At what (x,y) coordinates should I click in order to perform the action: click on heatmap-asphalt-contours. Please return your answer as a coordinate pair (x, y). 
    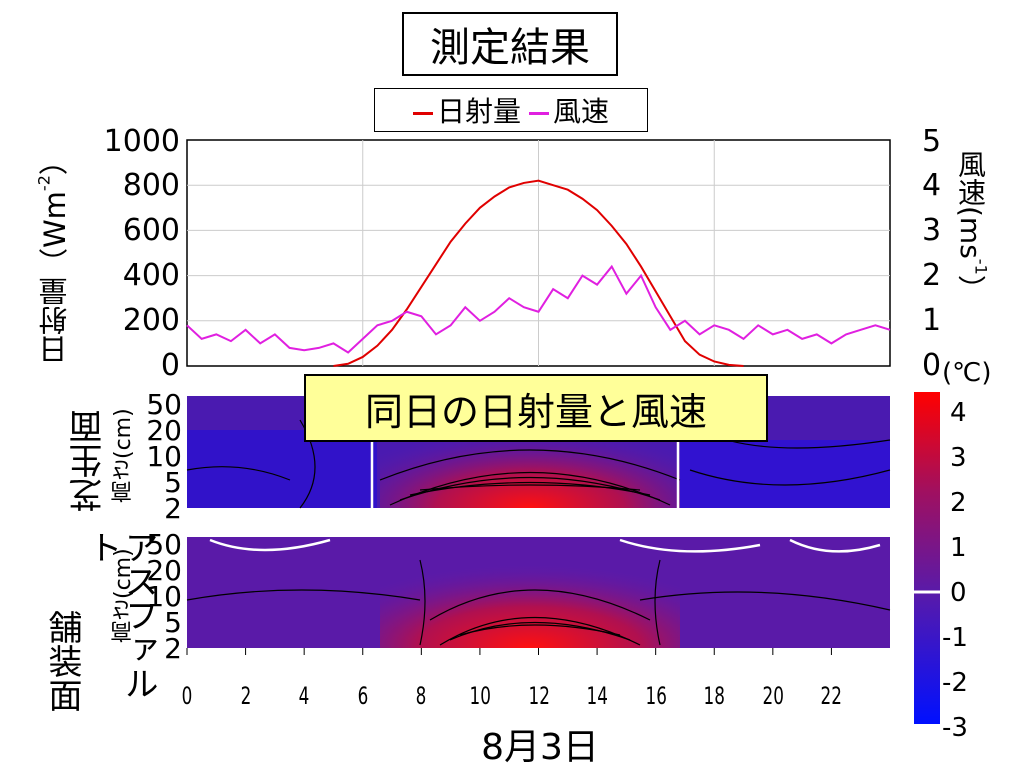
    Looking at the image, I should click on (538, 602).